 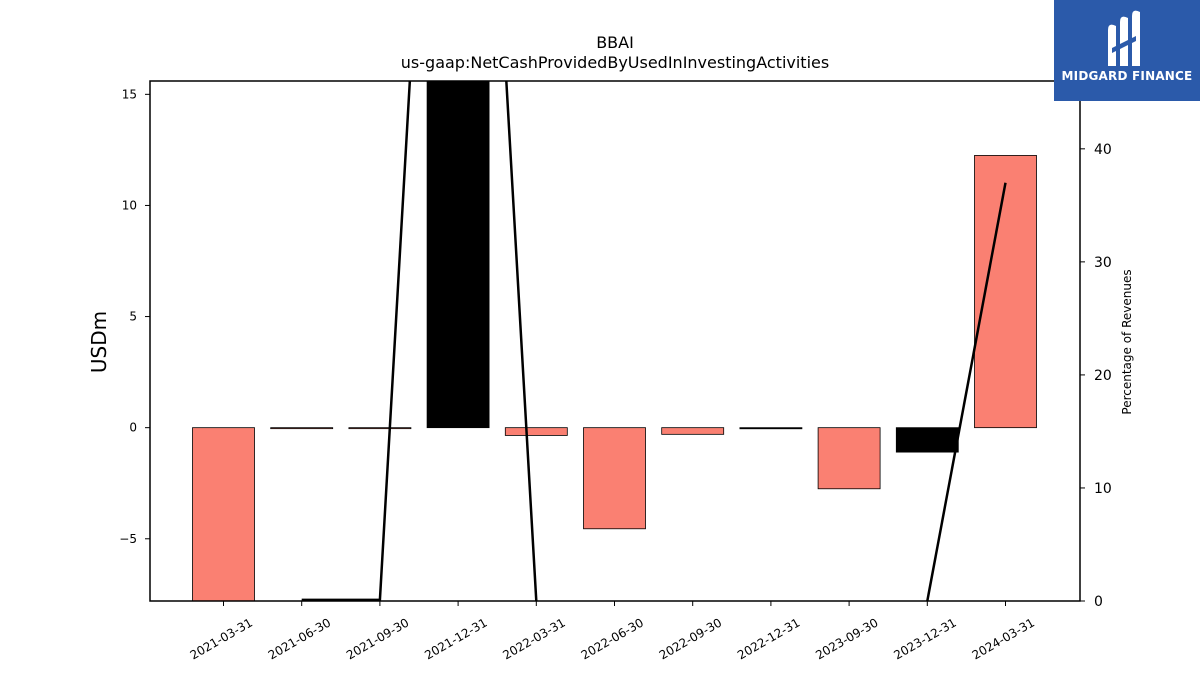 What do you see at coordinates (1103, 150) in the screenshot?
I see `y2-tick-label: 40` at bounding box center [1103, 150].